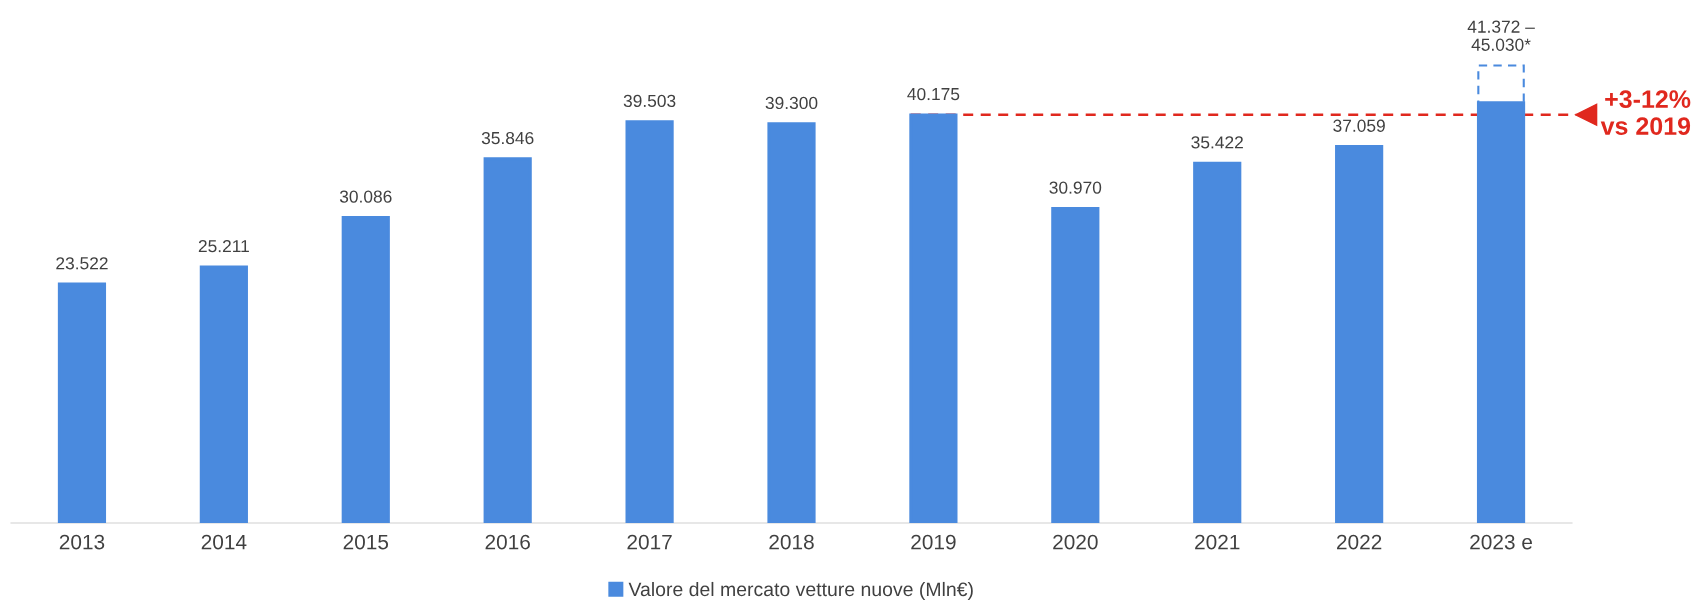 The image size is (1696, 607). What do you see at coordinates (791, 542) in the screenshot?
I see `x-tick-label: 2018` at bounding box center [791, 542].